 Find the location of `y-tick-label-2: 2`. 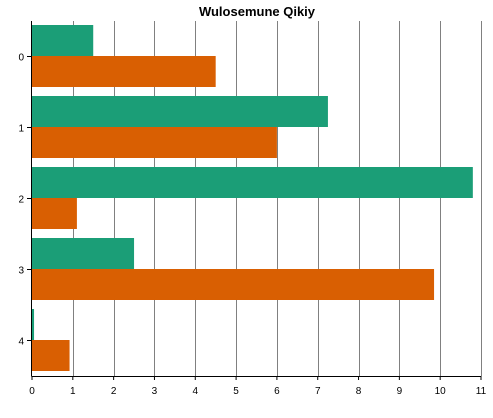

y-tick-label-2: 2 is located at coordinates (21, 200).